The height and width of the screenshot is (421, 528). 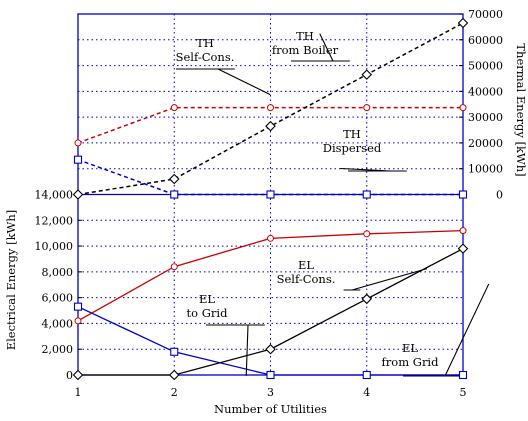 What do you see at coordinates (58, 298) in the screenshot?
I see `left-tick-label: 6,000` at bounding box center [58, 298].